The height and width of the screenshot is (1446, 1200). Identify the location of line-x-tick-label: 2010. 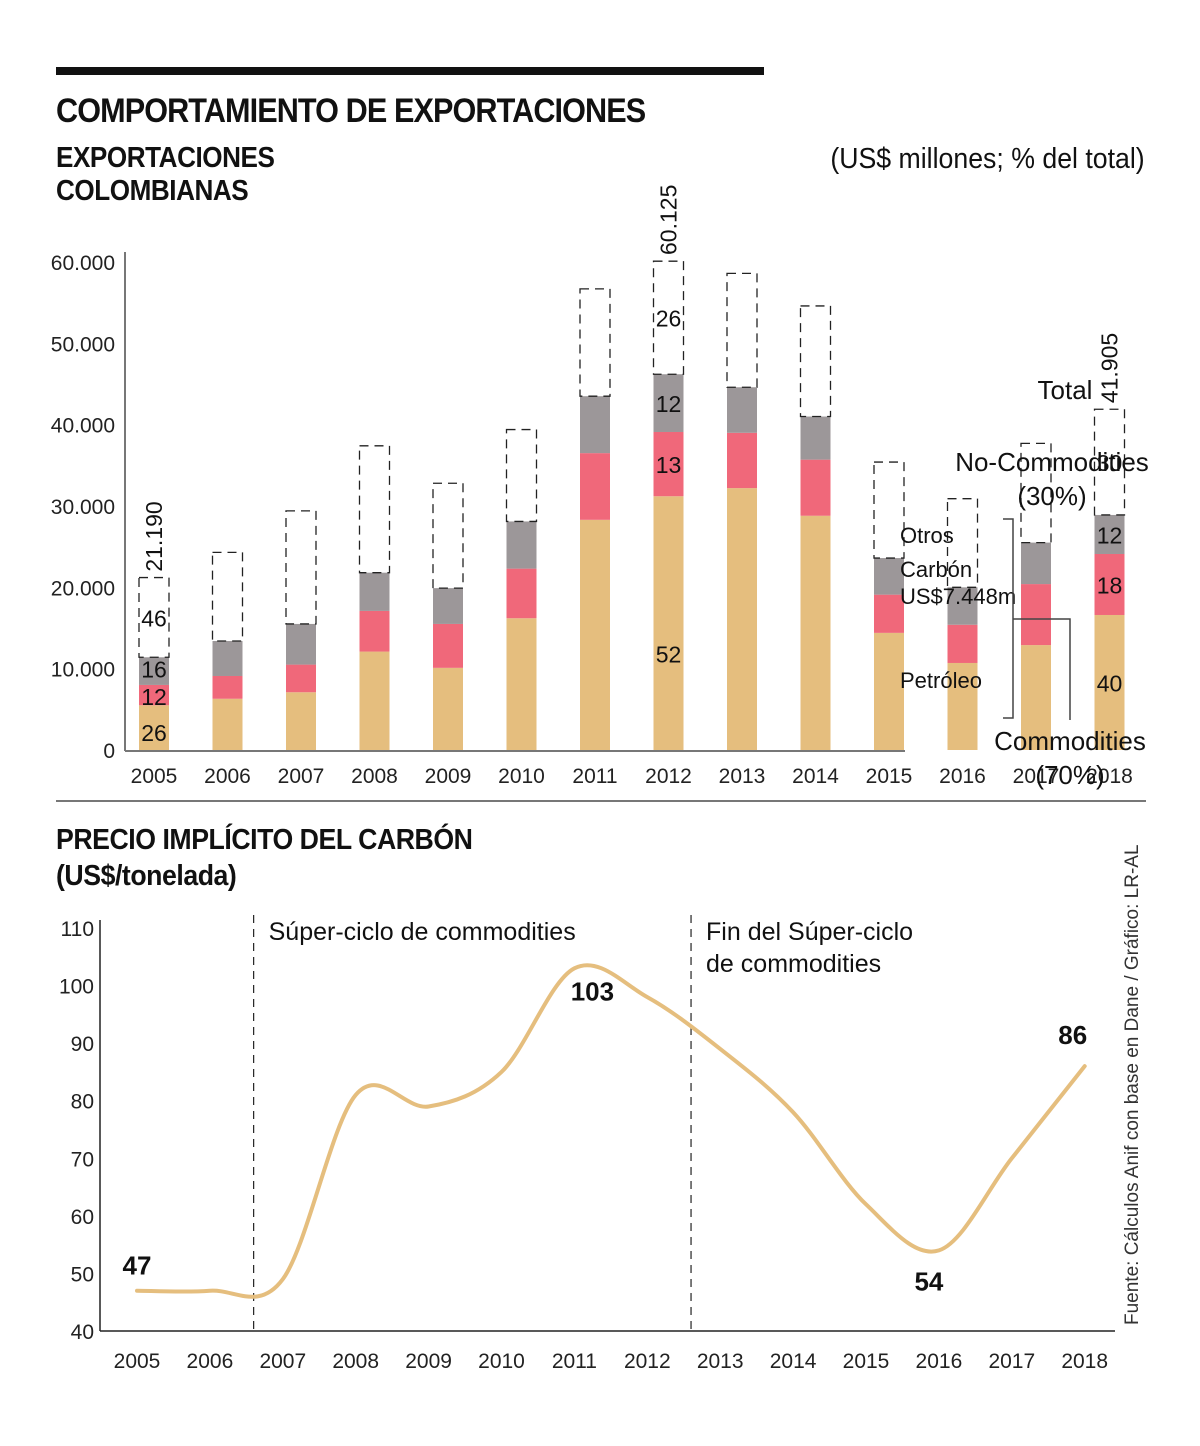
(501, 1361).